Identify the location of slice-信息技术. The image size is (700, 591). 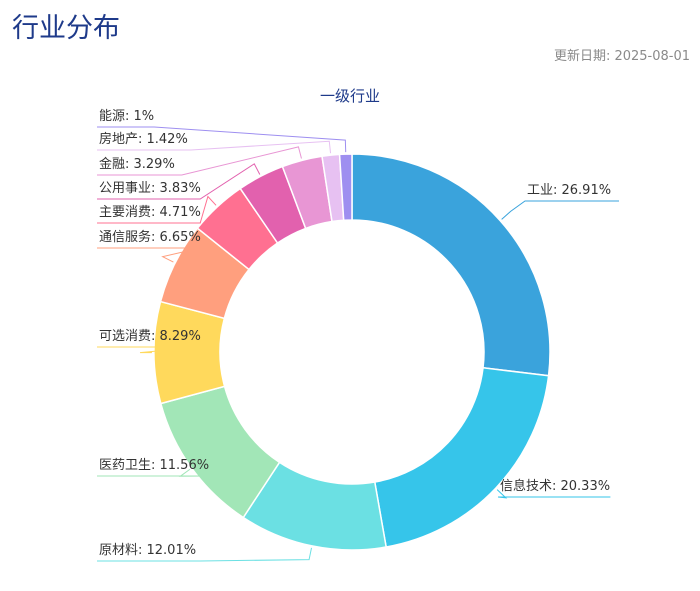
(461, 457).